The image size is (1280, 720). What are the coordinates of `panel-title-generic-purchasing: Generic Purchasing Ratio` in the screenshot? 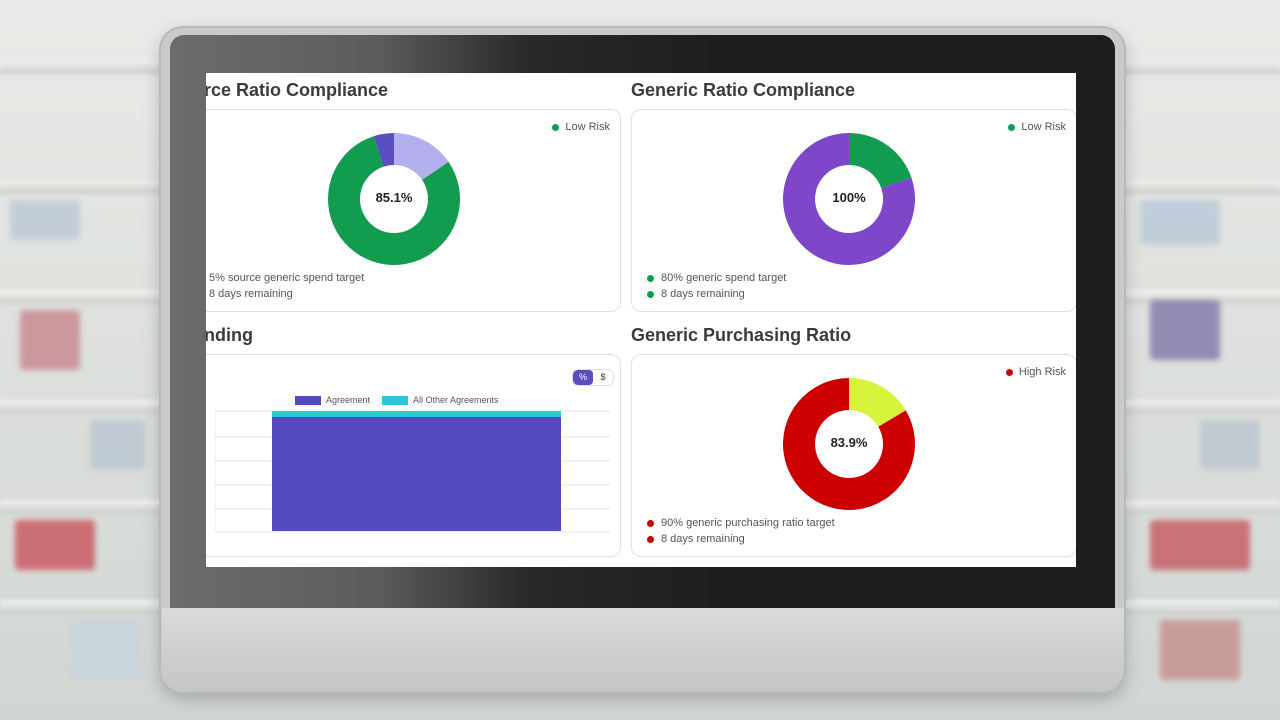 It's located at (741, 335).